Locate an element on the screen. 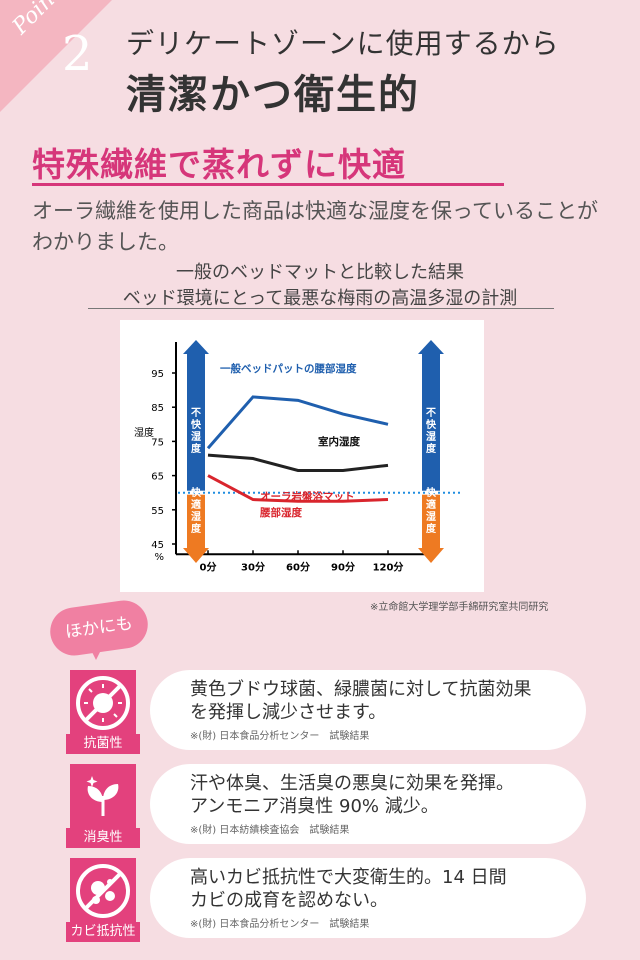 Image resolution: width=640 pixels, height=960 pixels. comfortable-arrow-right is located at coordinates (431, 521).